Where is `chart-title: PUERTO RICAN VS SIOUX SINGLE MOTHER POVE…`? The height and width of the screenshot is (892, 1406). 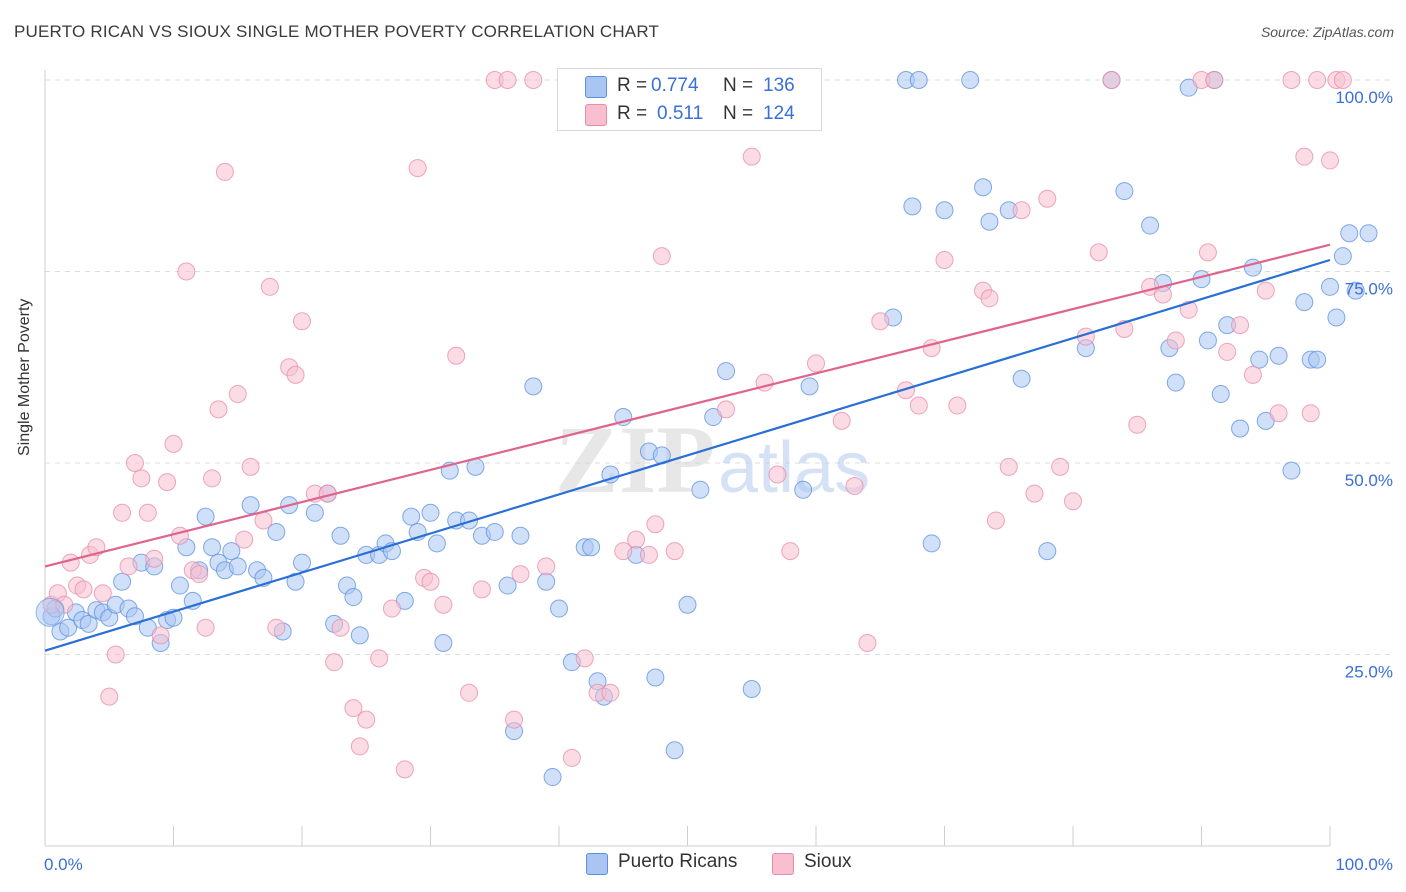 chart-title: PUERTO RICAN VS SIOUX SINGLE MOTHER POVE… is located at coordinates (337, 31).